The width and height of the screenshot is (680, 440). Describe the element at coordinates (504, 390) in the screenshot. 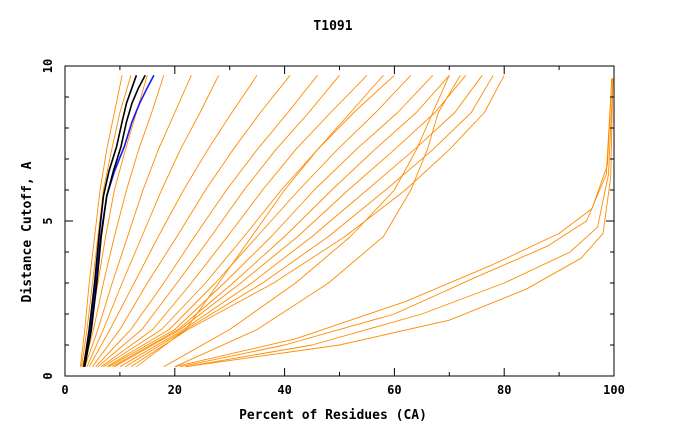

I see `x-tick-label-4: 80` at that location.